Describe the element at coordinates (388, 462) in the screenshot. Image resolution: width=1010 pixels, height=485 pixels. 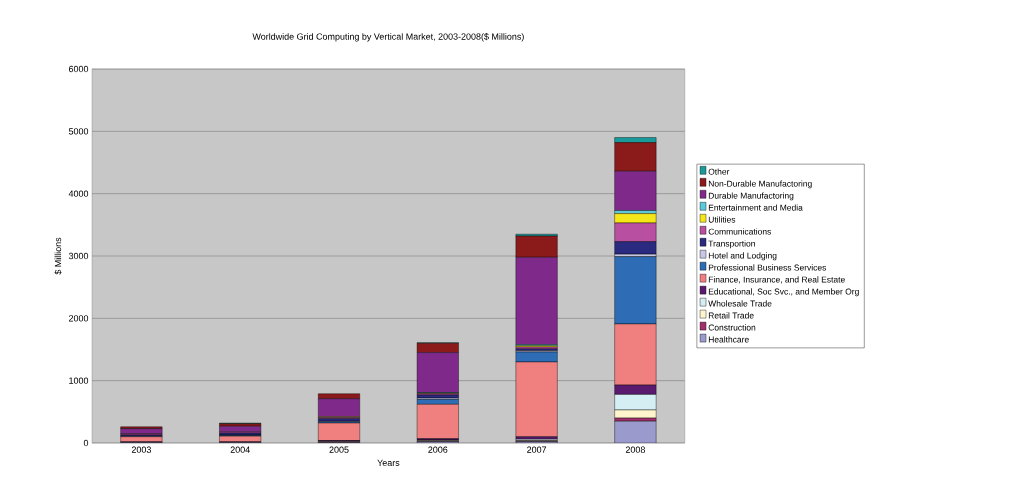
I see `x-axis-title: Years` at that location.